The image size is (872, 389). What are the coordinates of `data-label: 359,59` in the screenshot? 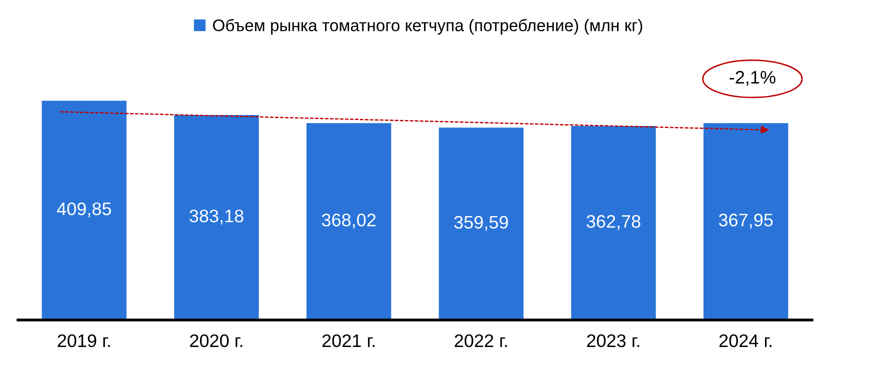 It's located at (481, 223).